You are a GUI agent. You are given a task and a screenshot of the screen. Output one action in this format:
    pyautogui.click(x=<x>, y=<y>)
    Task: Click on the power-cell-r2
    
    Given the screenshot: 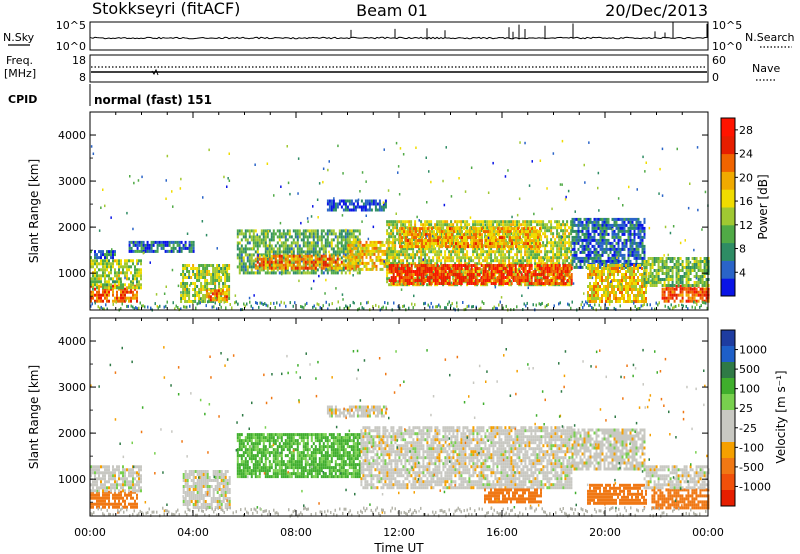 What is the action you would take?
    pyautogui.click(x=113, y=255)
    